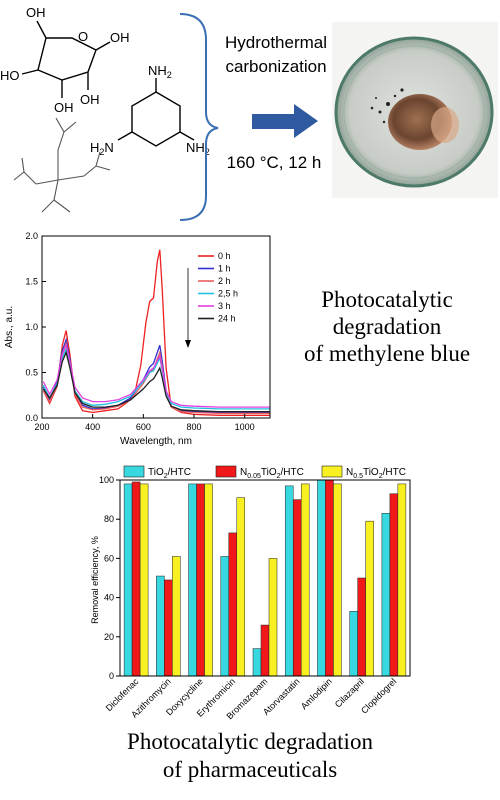  What do you see at coordinates (31, 373) in the screenshot?
I see `uv-y-tick-label: 0.5` at bounding box center [31, 373].